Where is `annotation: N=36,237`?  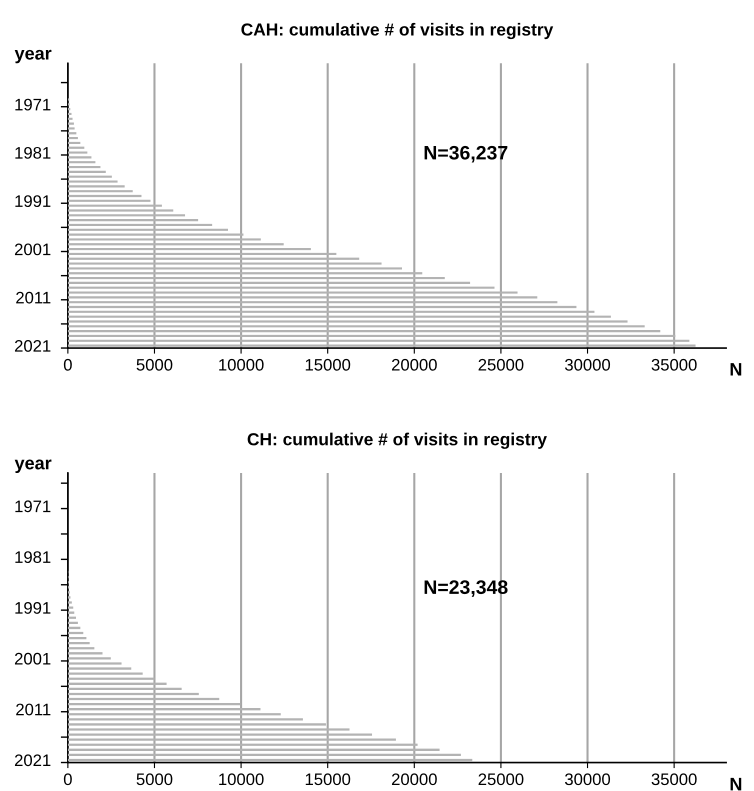 annotation: N=36,237 is located at coordinates (466, 154).